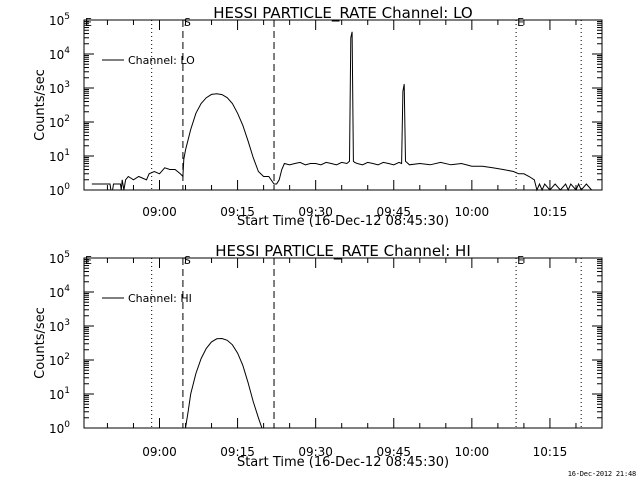 The width and height of the screenshot is (640, 480). I want to click on series-line, so click(224, 383).